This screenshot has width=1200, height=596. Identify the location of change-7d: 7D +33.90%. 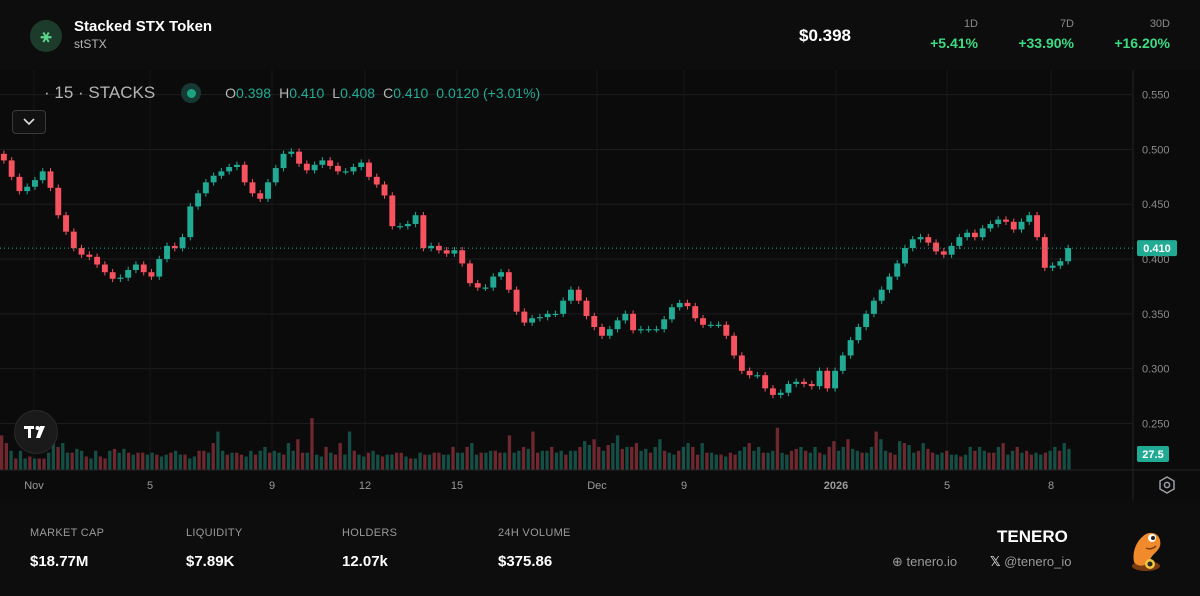
(1044, 34).